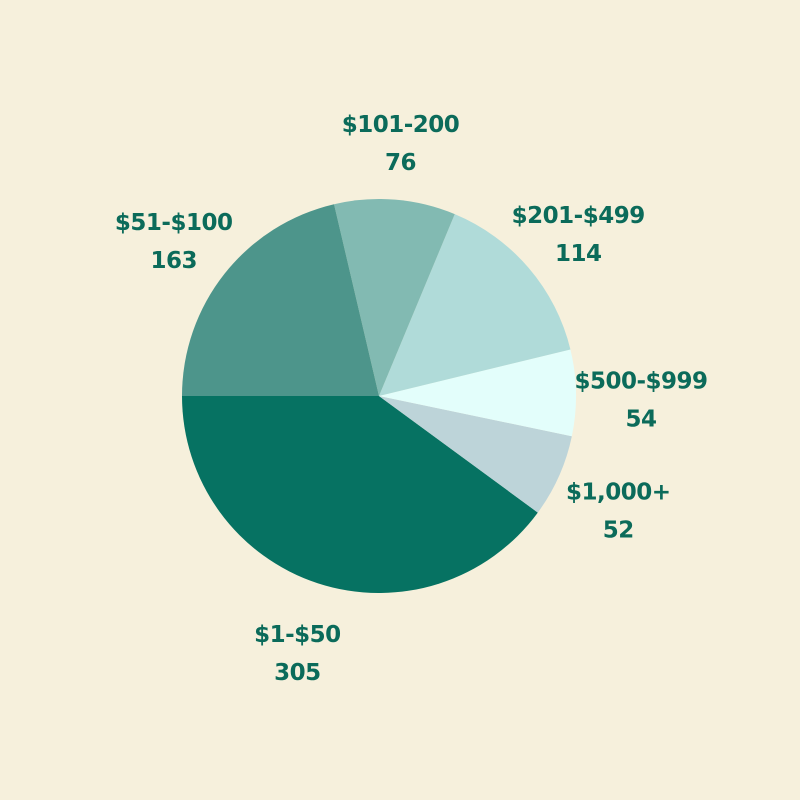 Image resolution: width=800 pixels, height=800 pixels. Describe the element at coordinates (640, 420) in the screenshot. I see `slice-value-label: 54` at that location.